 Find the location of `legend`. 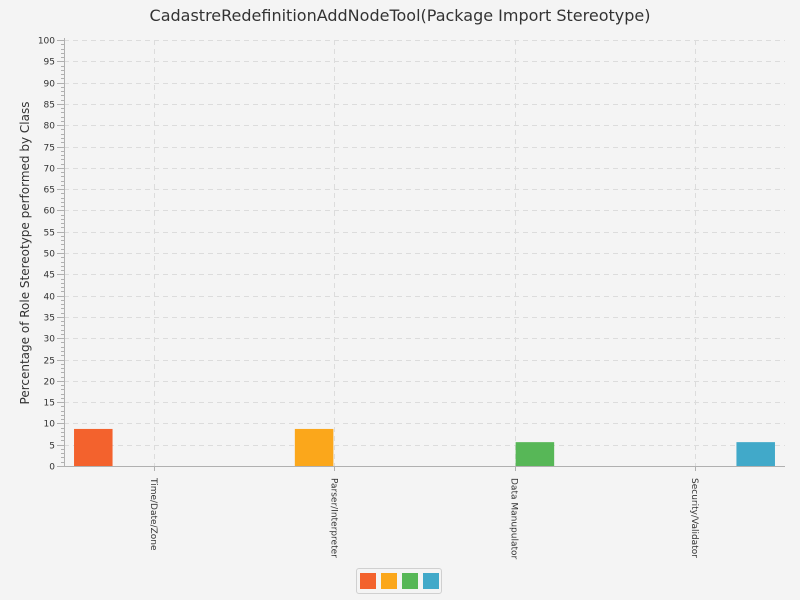

legend is located at coordinates (399, 581).